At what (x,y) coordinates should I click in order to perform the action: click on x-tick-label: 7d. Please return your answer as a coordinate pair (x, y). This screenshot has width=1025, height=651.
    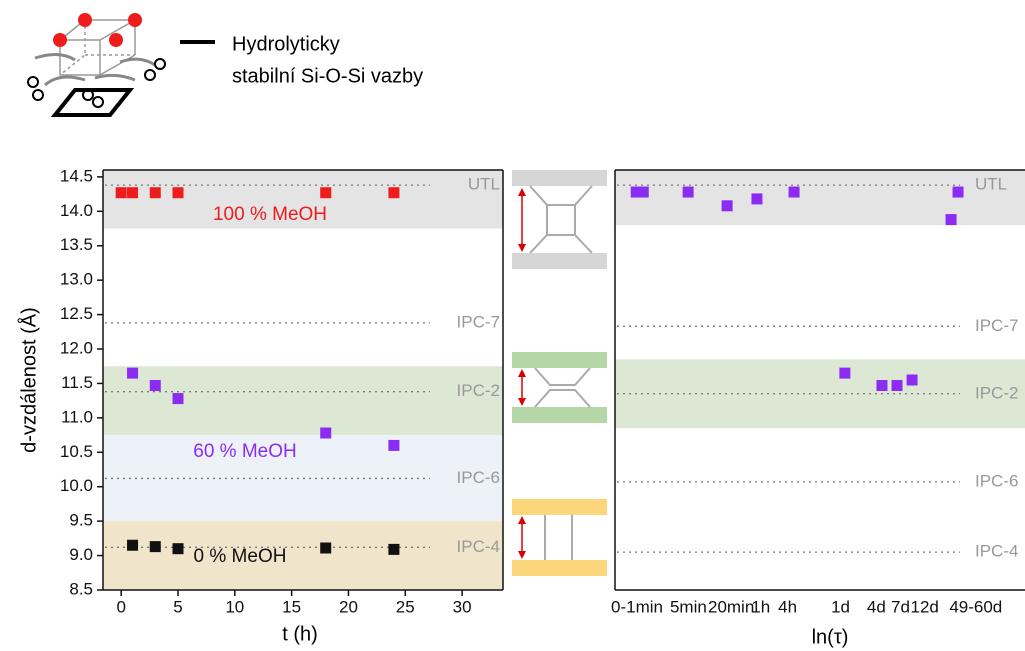
    Looking at the image, I should click on (900, 606).